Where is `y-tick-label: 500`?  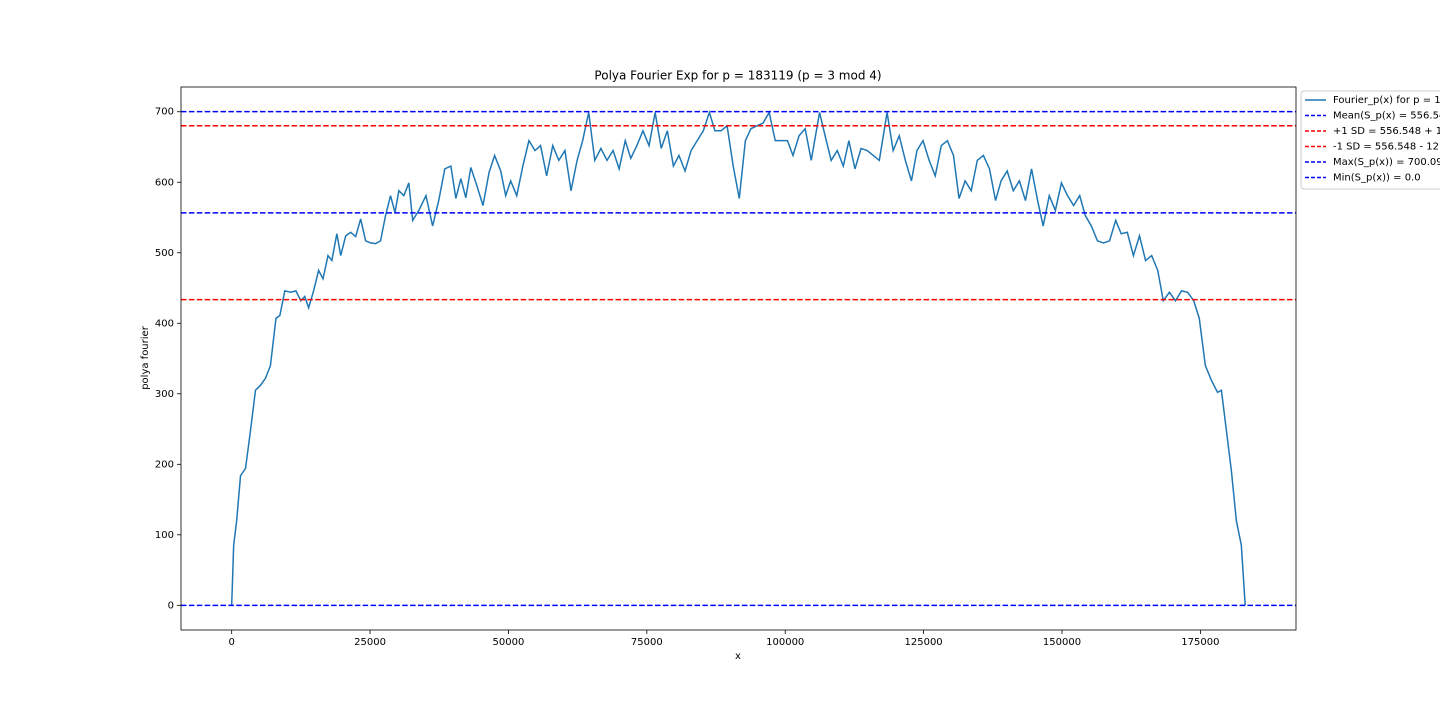 y-tick-label: 500 is located at coordinates (164, 253).